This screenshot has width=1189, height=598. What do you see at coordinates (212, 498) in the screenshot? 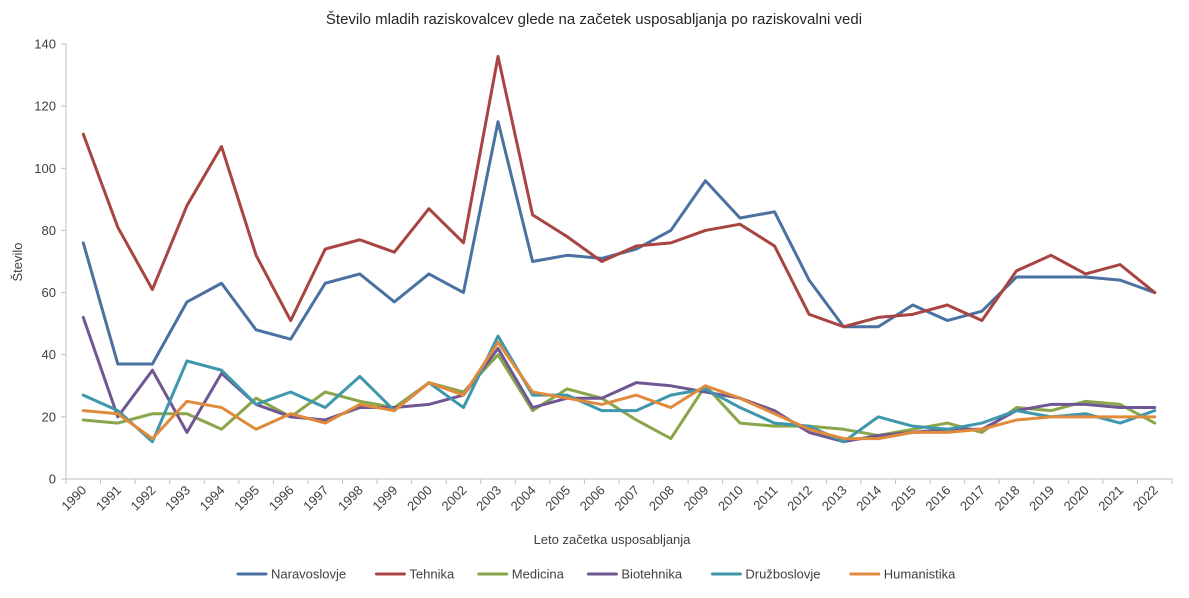
I see `x-tick-label: 1994` at bounding box center [212, 498].